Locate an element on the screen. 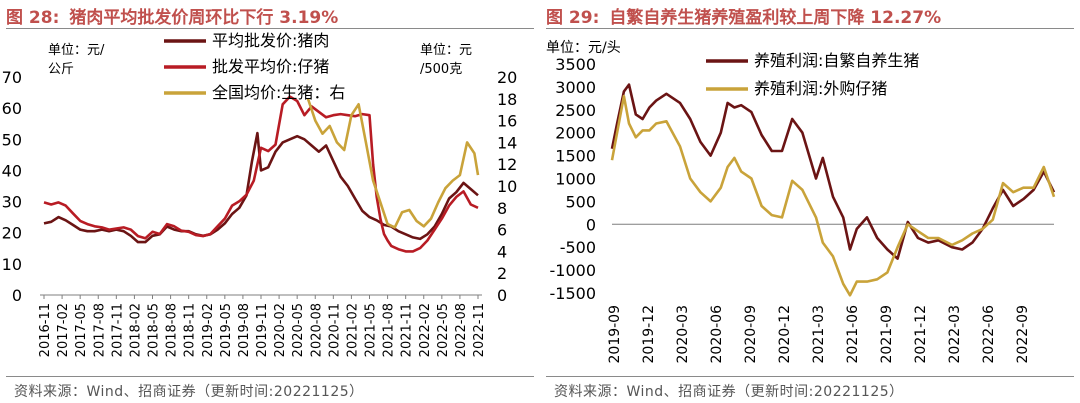 This screenshot has width=1080, height=403. x-tick-label: 2019-12 is located at coordinates (649, 334).